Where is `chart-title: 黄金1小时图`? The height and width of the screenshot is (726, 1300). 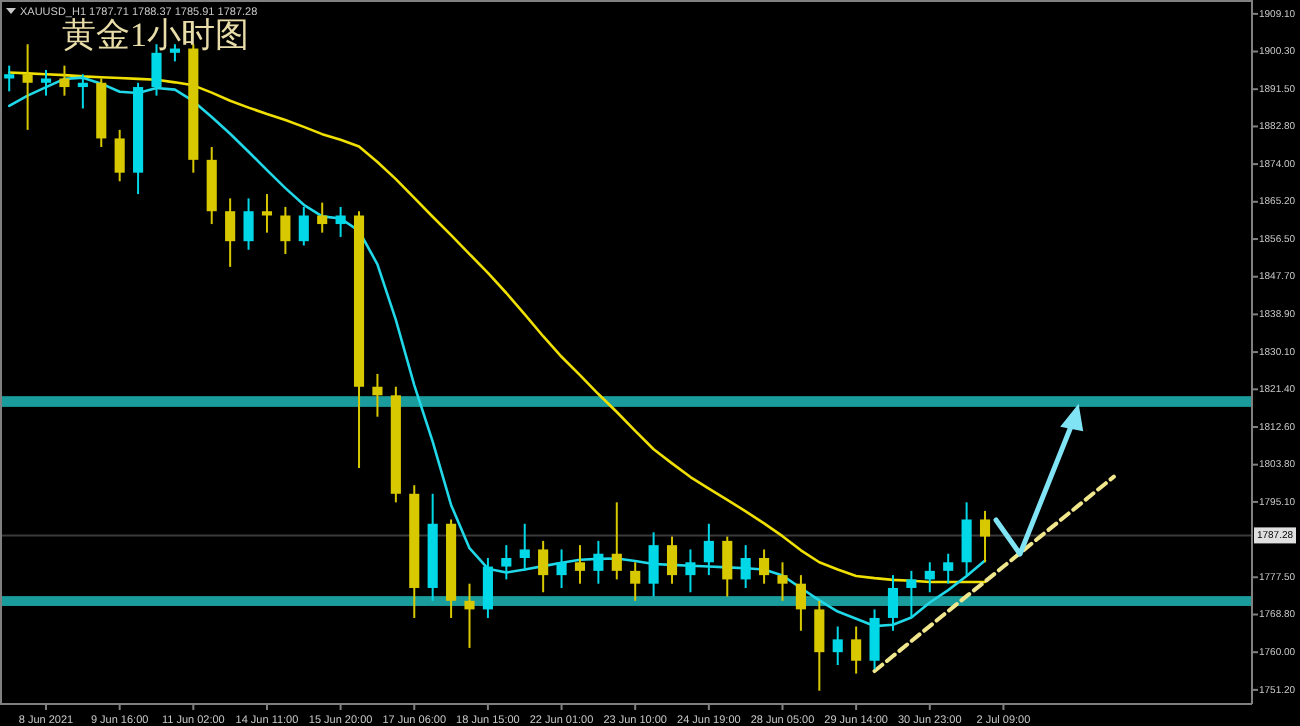
chart-title: 黄金1小时图 is located at coordinates (155, 35).